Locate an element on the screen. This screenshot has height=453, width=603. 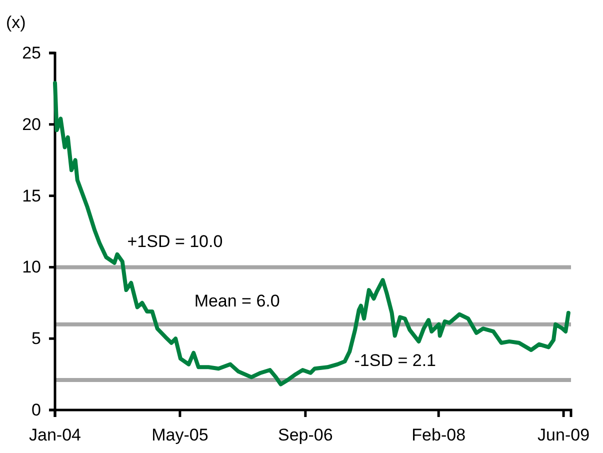
y-tick-label: 15 is located at coordinates (31, 196).